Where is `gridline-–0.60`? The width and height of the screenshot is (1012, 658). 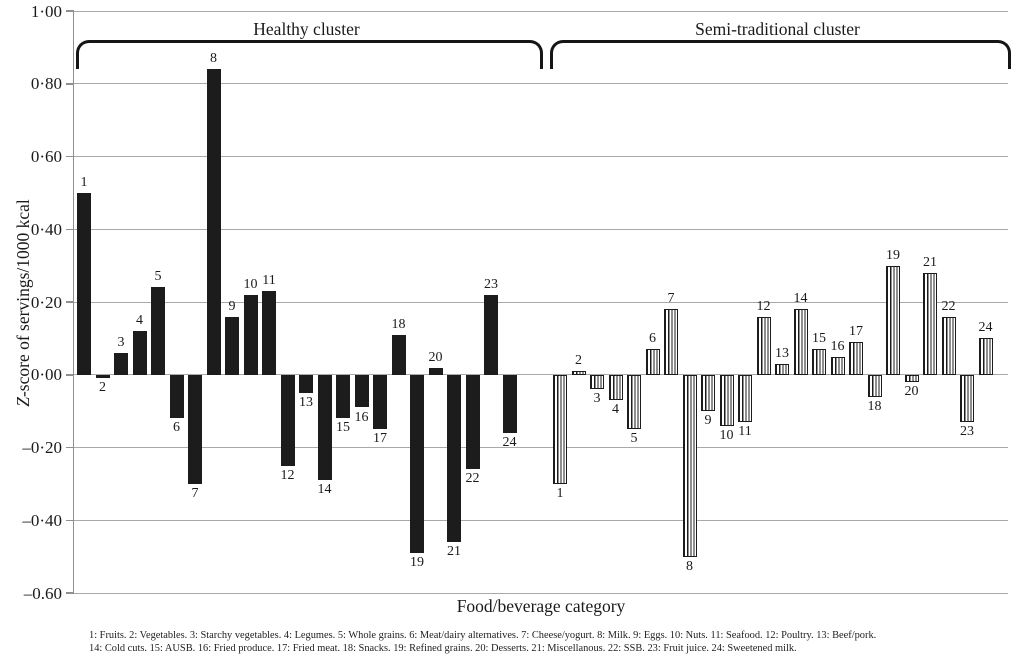
gridline-–0.60 is located at coordinates (541, 593).